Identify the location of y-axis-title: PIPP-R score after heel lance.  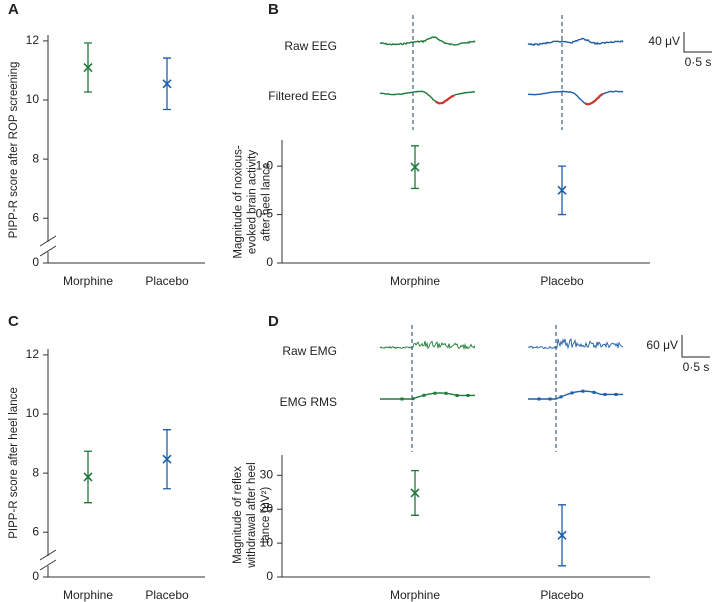
(14, 463).